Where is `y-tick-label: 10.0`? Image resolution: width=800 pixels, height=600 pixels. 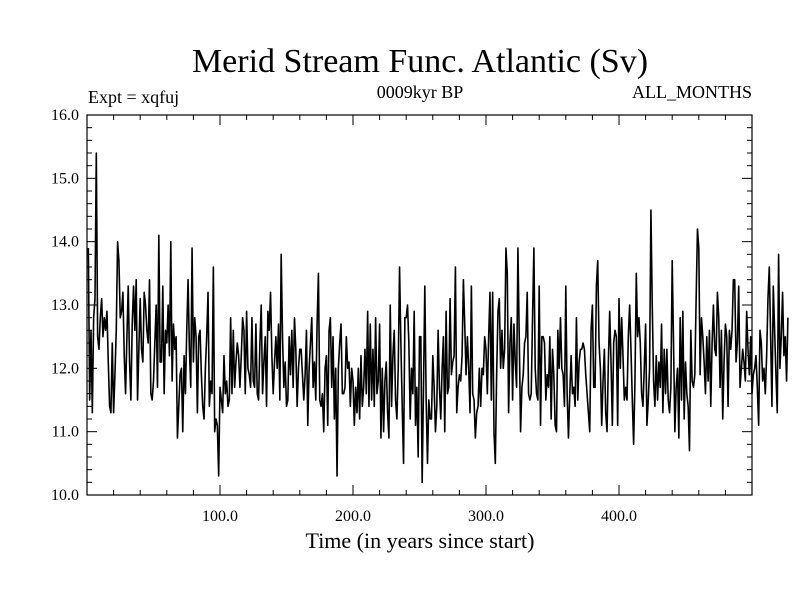
y-tick-label: 10.0 is located at coordinates (65, 495).